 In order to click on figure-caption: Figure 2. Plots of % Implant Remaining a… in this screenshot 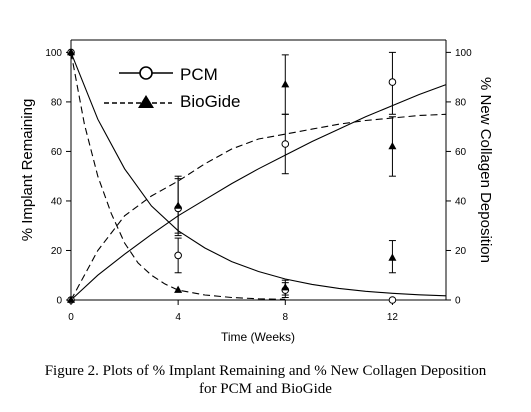, I will do `click(265, 380)`.